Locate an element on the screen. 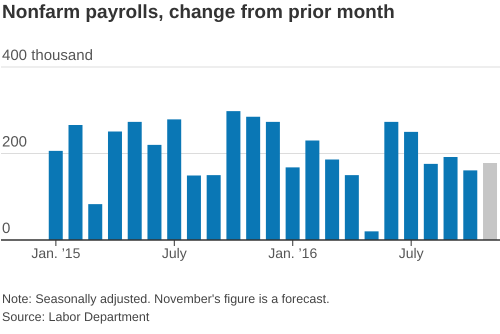 The height and width of the screenshot is (334, 500). text: Note: Seasonally adjusted. November's figure is a forecast. is located at coordinates (166, 299).